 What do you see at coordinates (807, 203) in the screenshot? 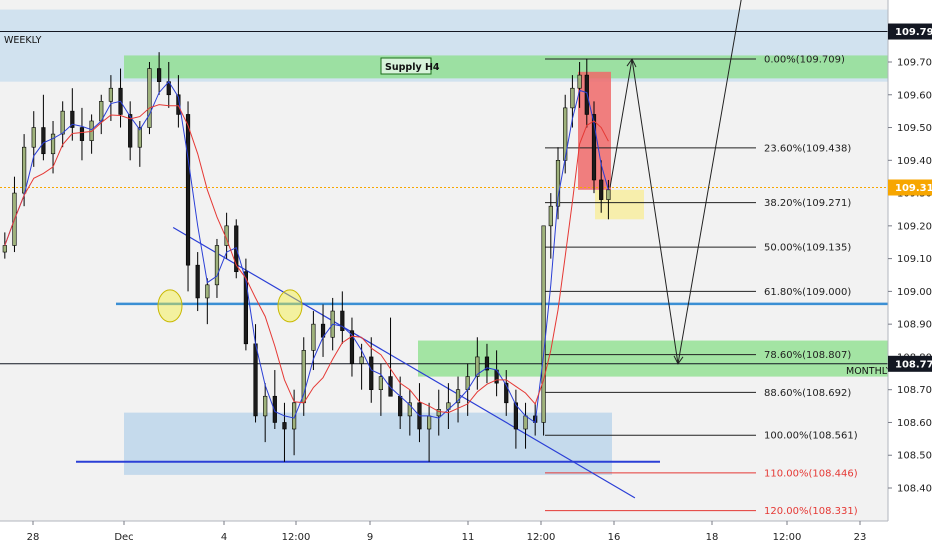
I see `fib-label-2: 38.20%(109.271)` at bounding box center [807, 203].